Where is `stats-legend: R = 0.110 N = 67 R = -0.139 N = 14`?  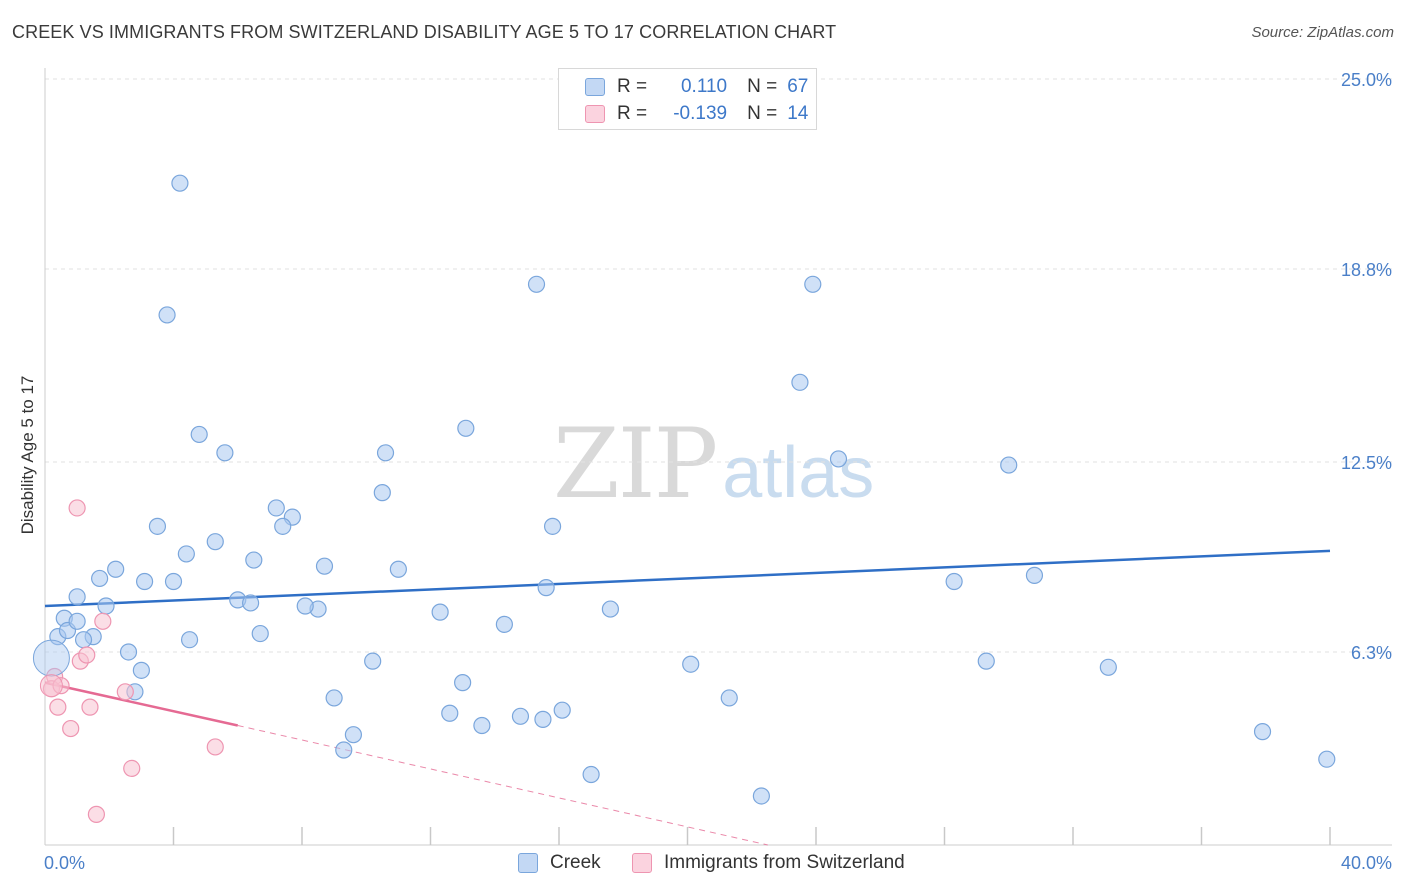
stats-legend: R = 0.110 N = 67 R = -0.139 N = 14 is located at coordinates (687, 99).